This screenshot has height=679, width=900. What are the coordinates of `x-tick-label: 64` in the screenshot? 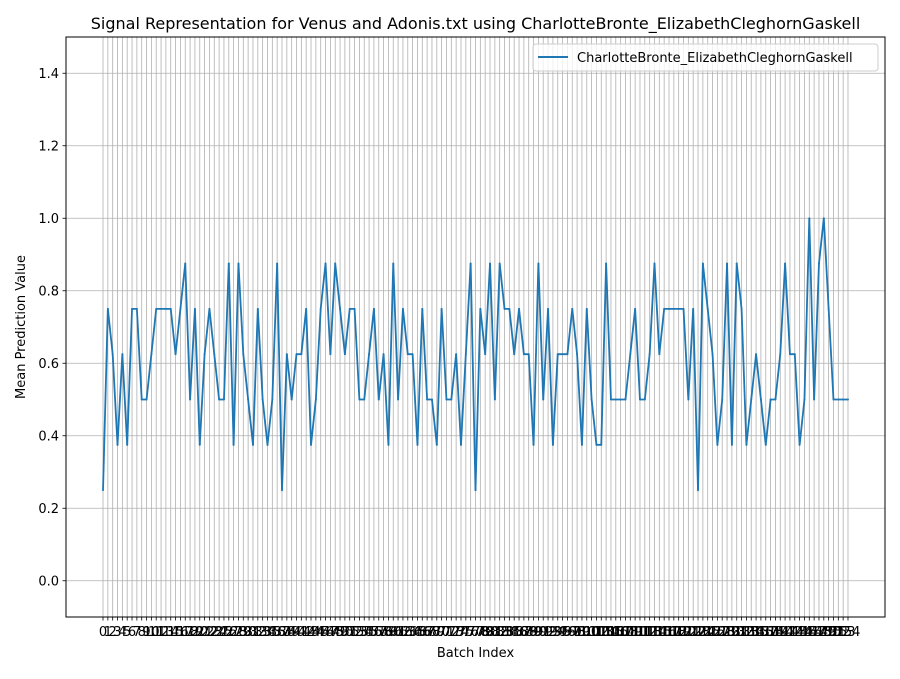 It's located at (412, 632).